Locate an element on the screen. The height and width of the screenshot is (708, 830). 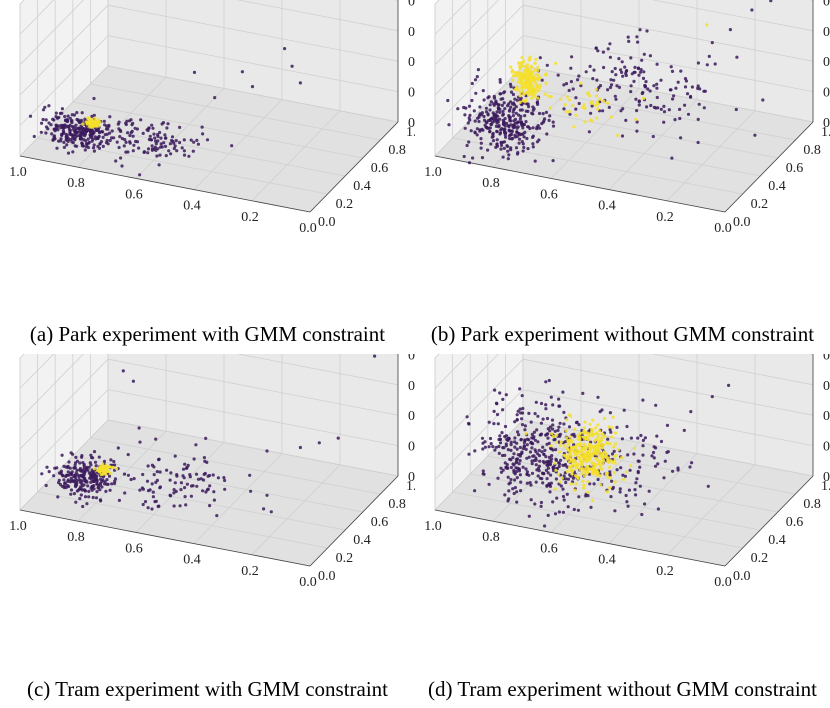
chart-c-y-tick-3: 0.6 is located at coordinates (380, 522).